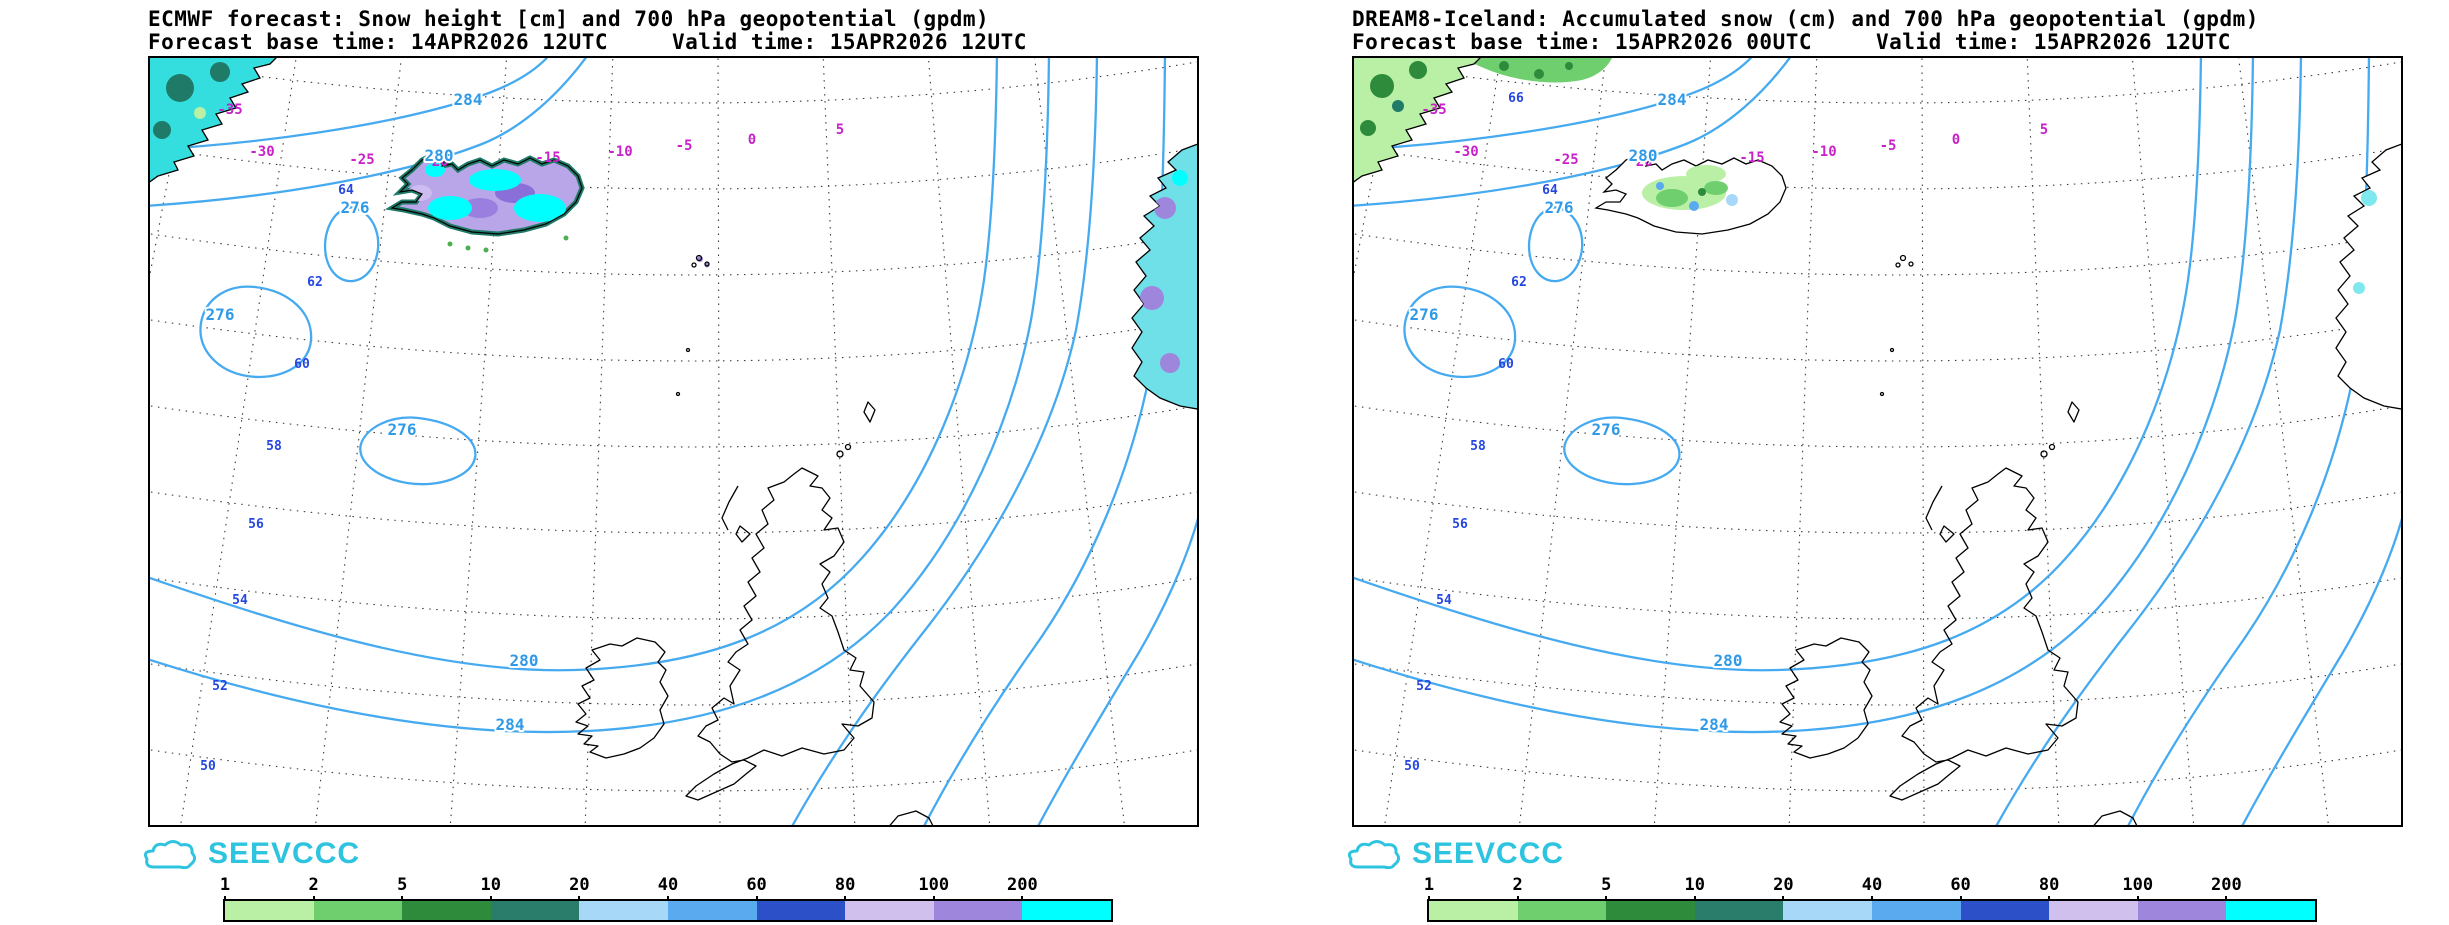 The image size is (2449, 925). Describe the element at coordinates (1550, 190) in the screenshot. I see `lat-label: 64` at that location.